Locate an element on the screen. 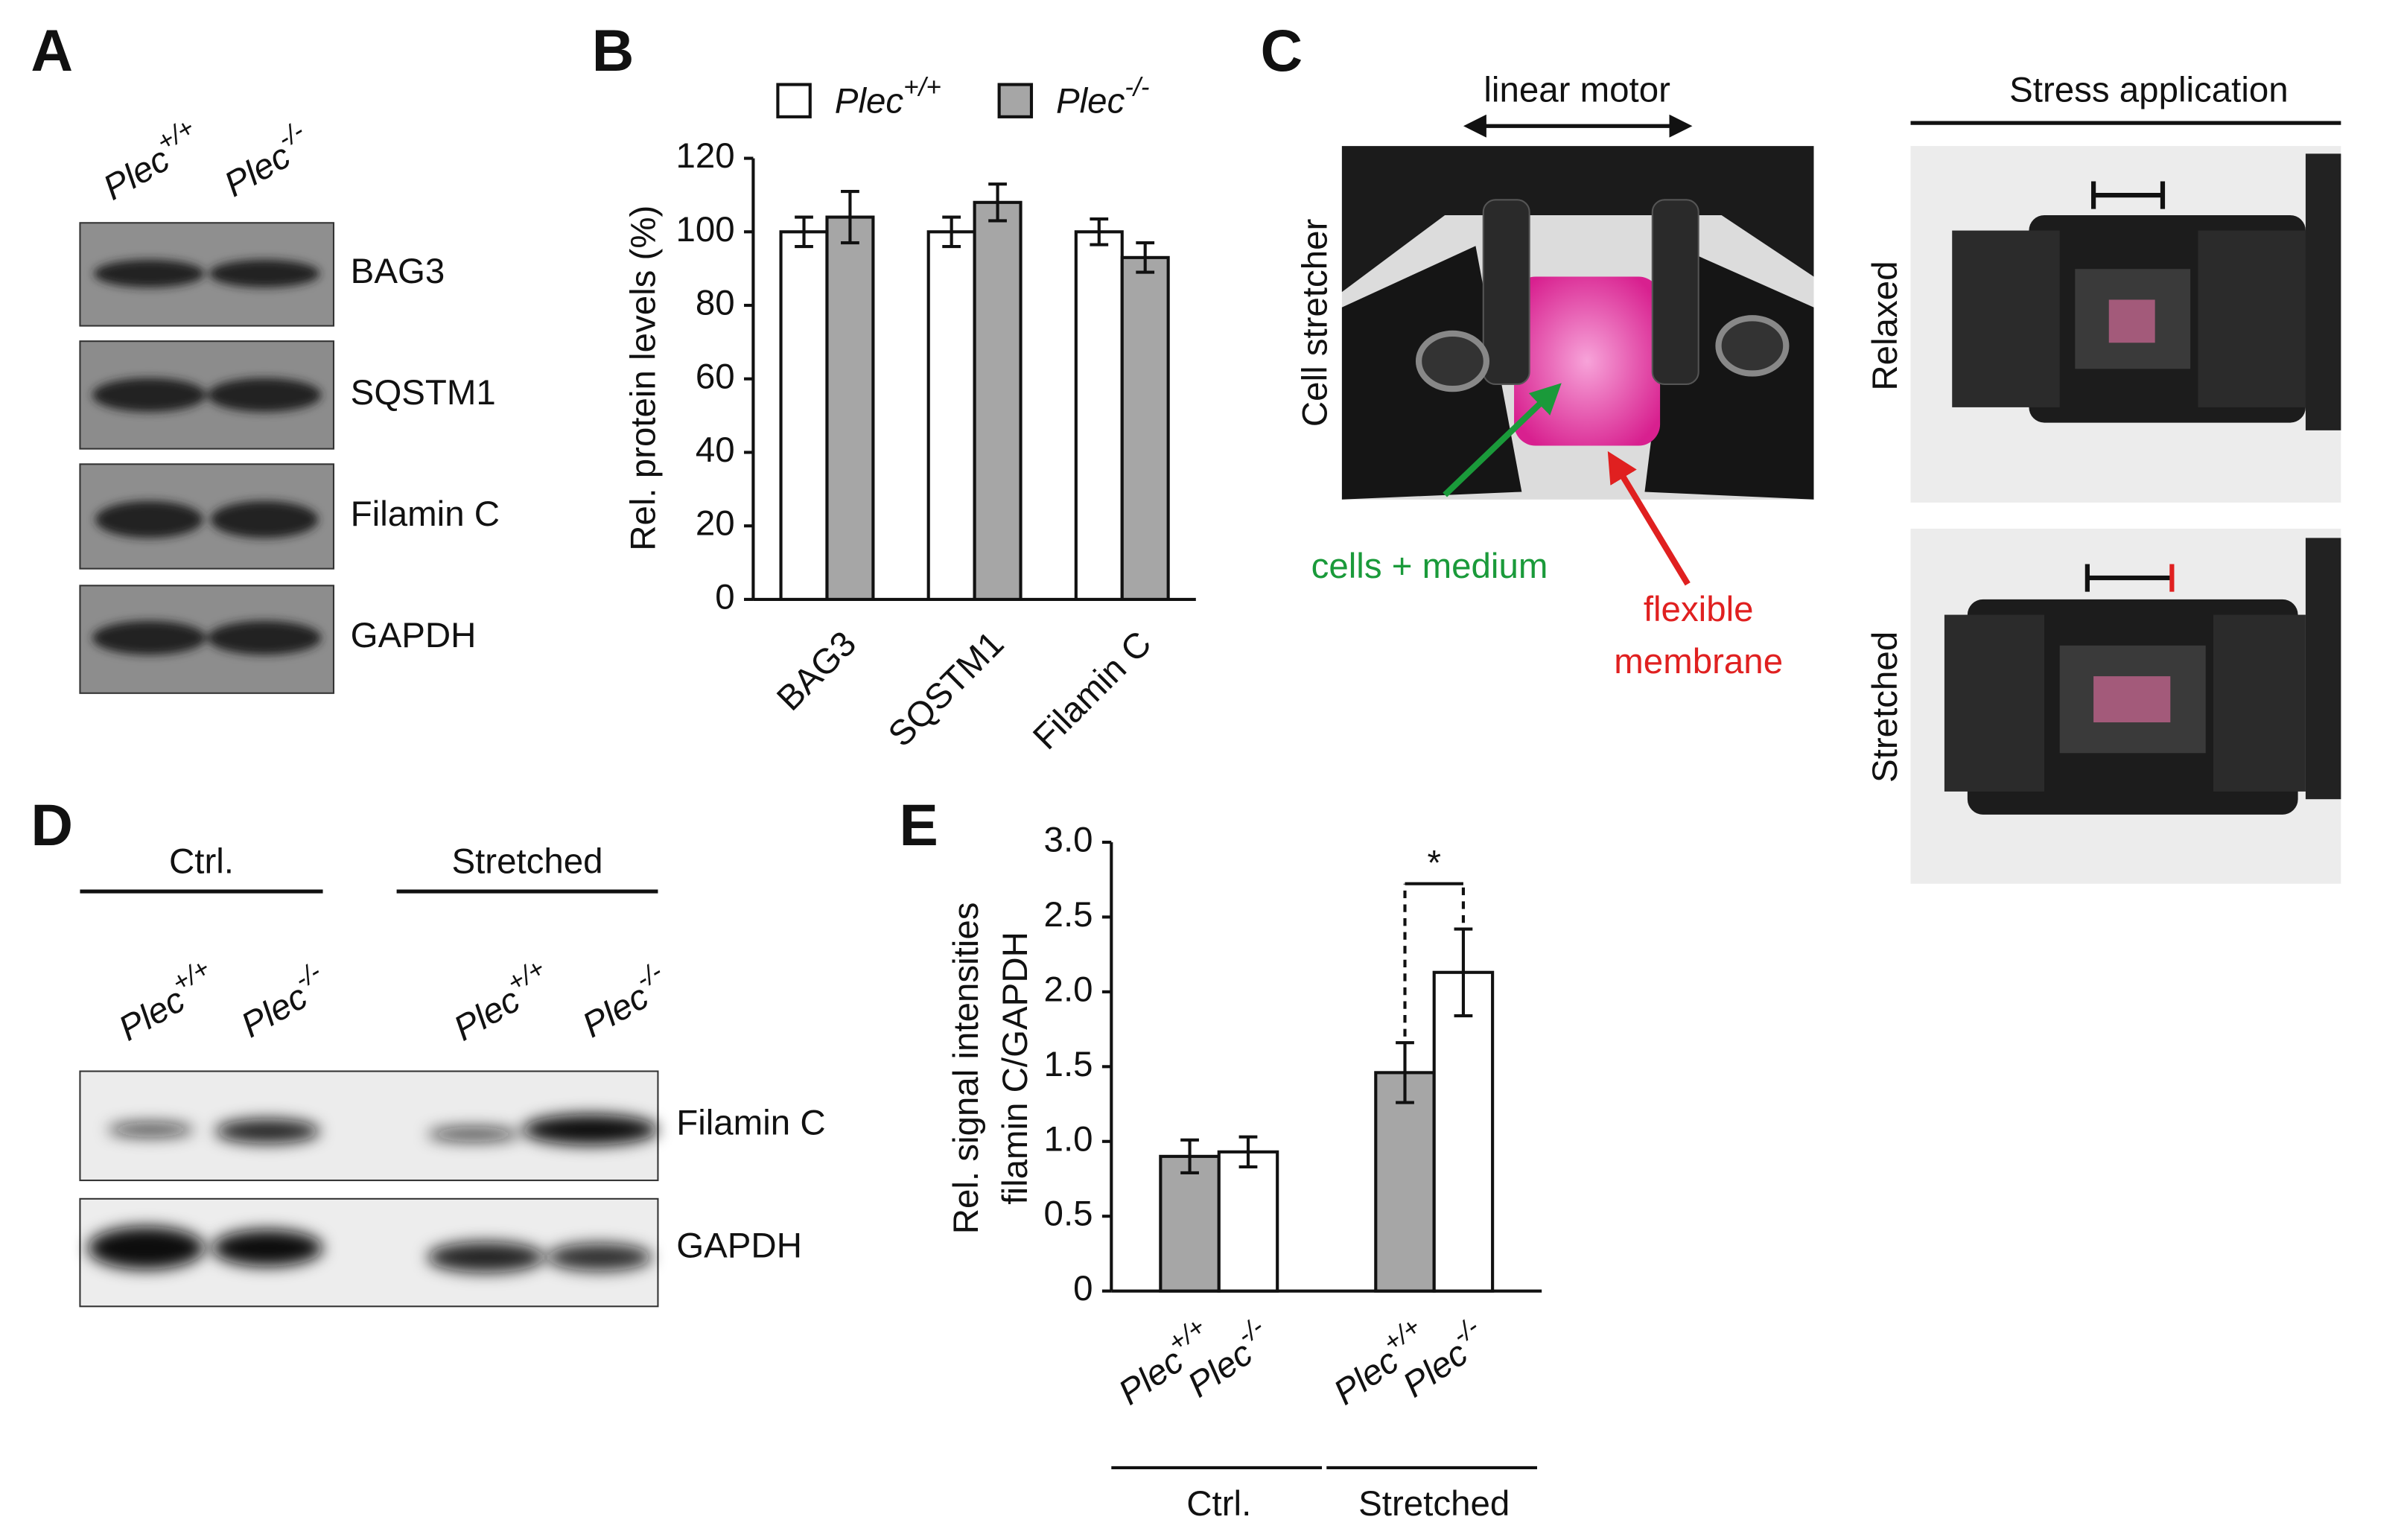 The image size is (2401, 1540). y-tick-label: 100 is located at coordinates (705, 229).